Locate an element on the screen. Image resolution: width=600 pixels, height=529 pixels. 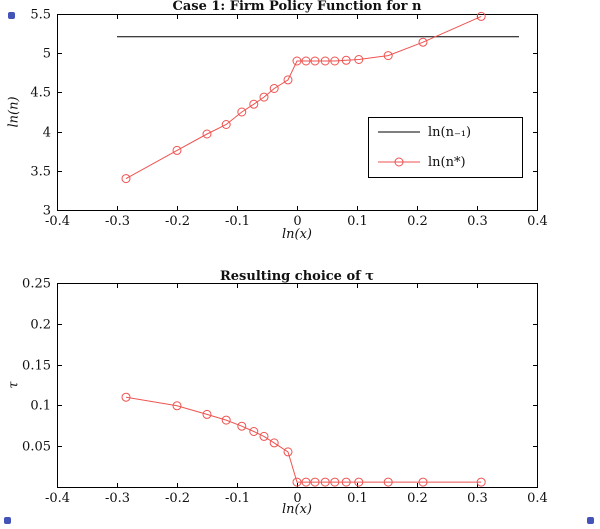
legend: ln(n₋₁) ln(n*) is located at coordinates (445, 147).